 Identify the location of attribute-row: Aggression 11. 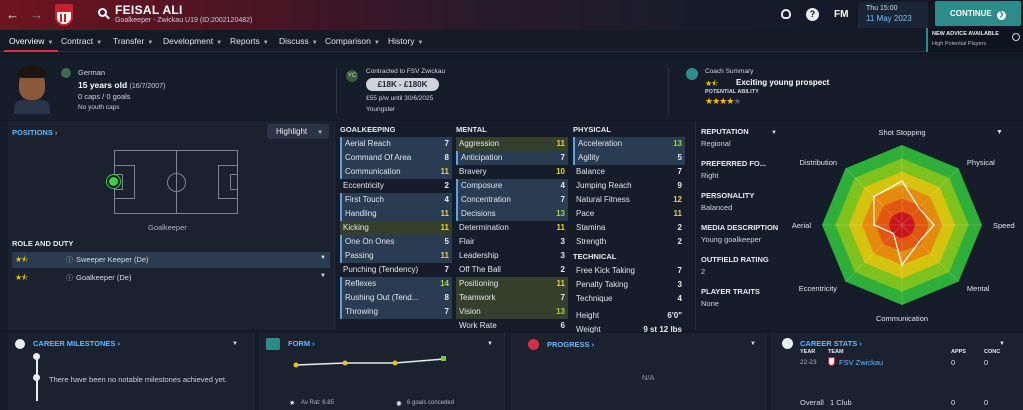
(512, 144).